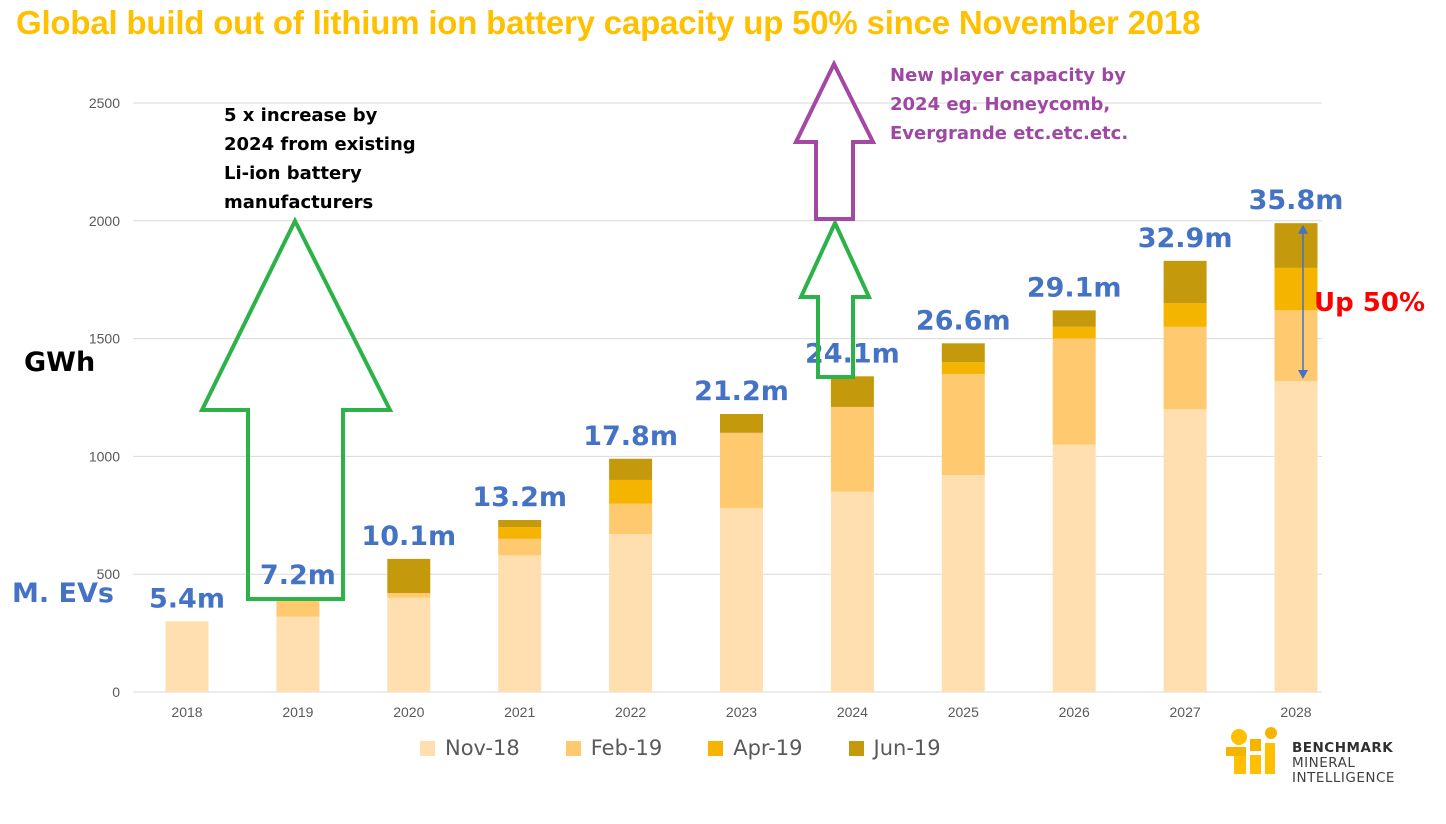  What do you see at coordinates (1303, 229) in the screenshot?
I see `up-arrow-head-icon` at bounding box center [1303, 229].